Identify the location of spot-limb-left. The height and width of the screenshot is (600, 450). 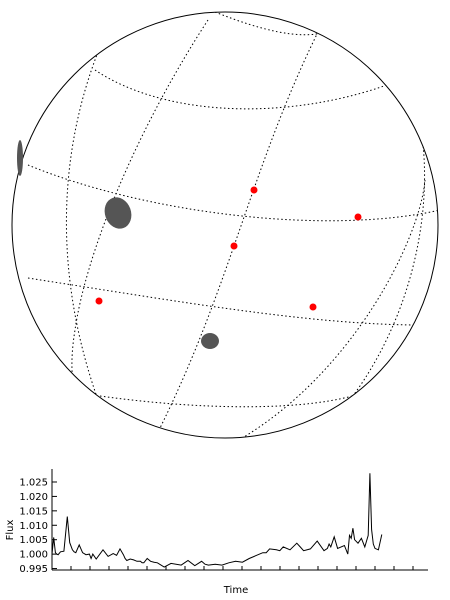
(20, 158).